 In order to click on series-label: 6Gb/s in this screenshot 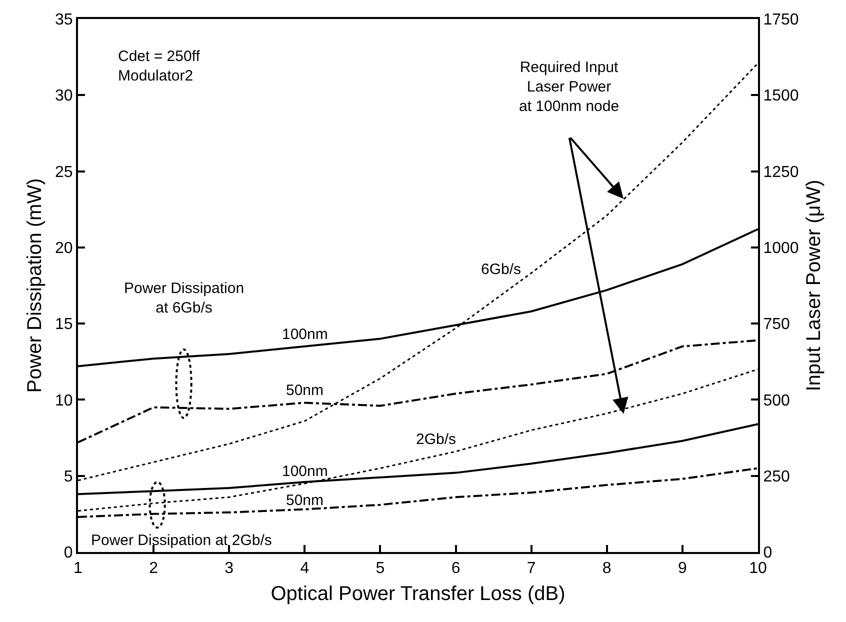, I will do `click(501, 269)`.